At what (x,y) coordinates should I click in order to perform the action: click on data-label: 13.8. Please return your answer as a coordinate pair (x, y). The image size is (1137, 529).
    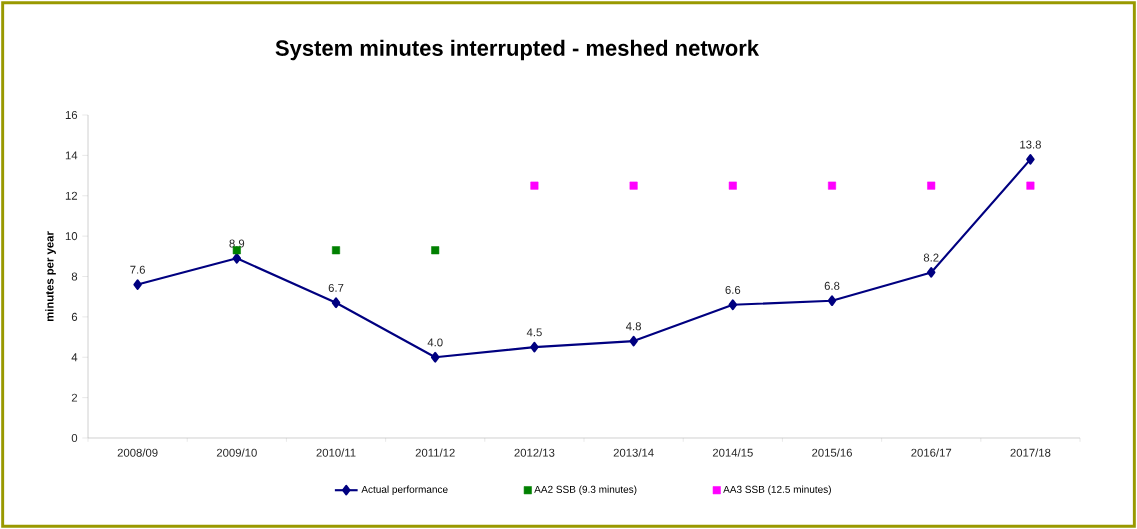
    Looking at the image, I should click on (1030, 144).